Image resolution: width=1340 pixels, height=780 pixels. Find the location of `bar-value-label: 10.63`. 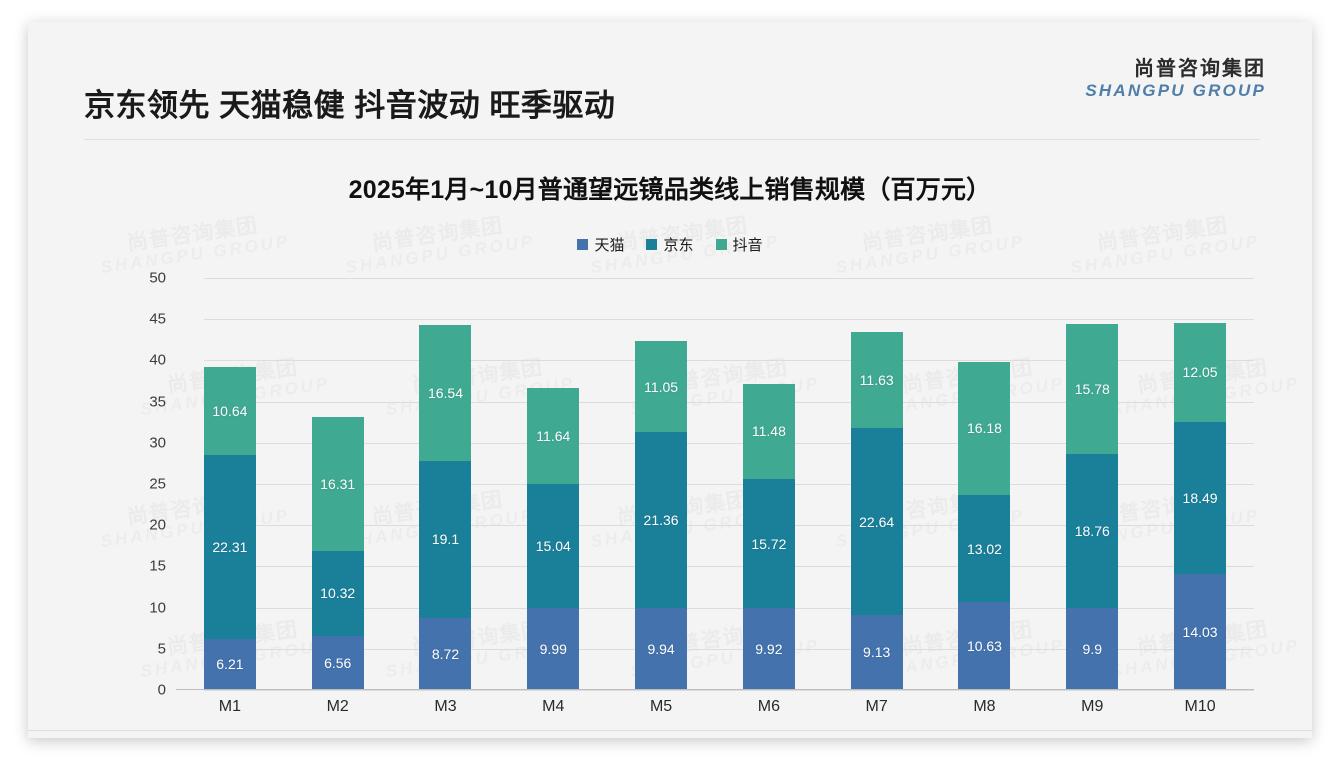

bar-value-label: 10.63 is located at coordinates (984, 646).